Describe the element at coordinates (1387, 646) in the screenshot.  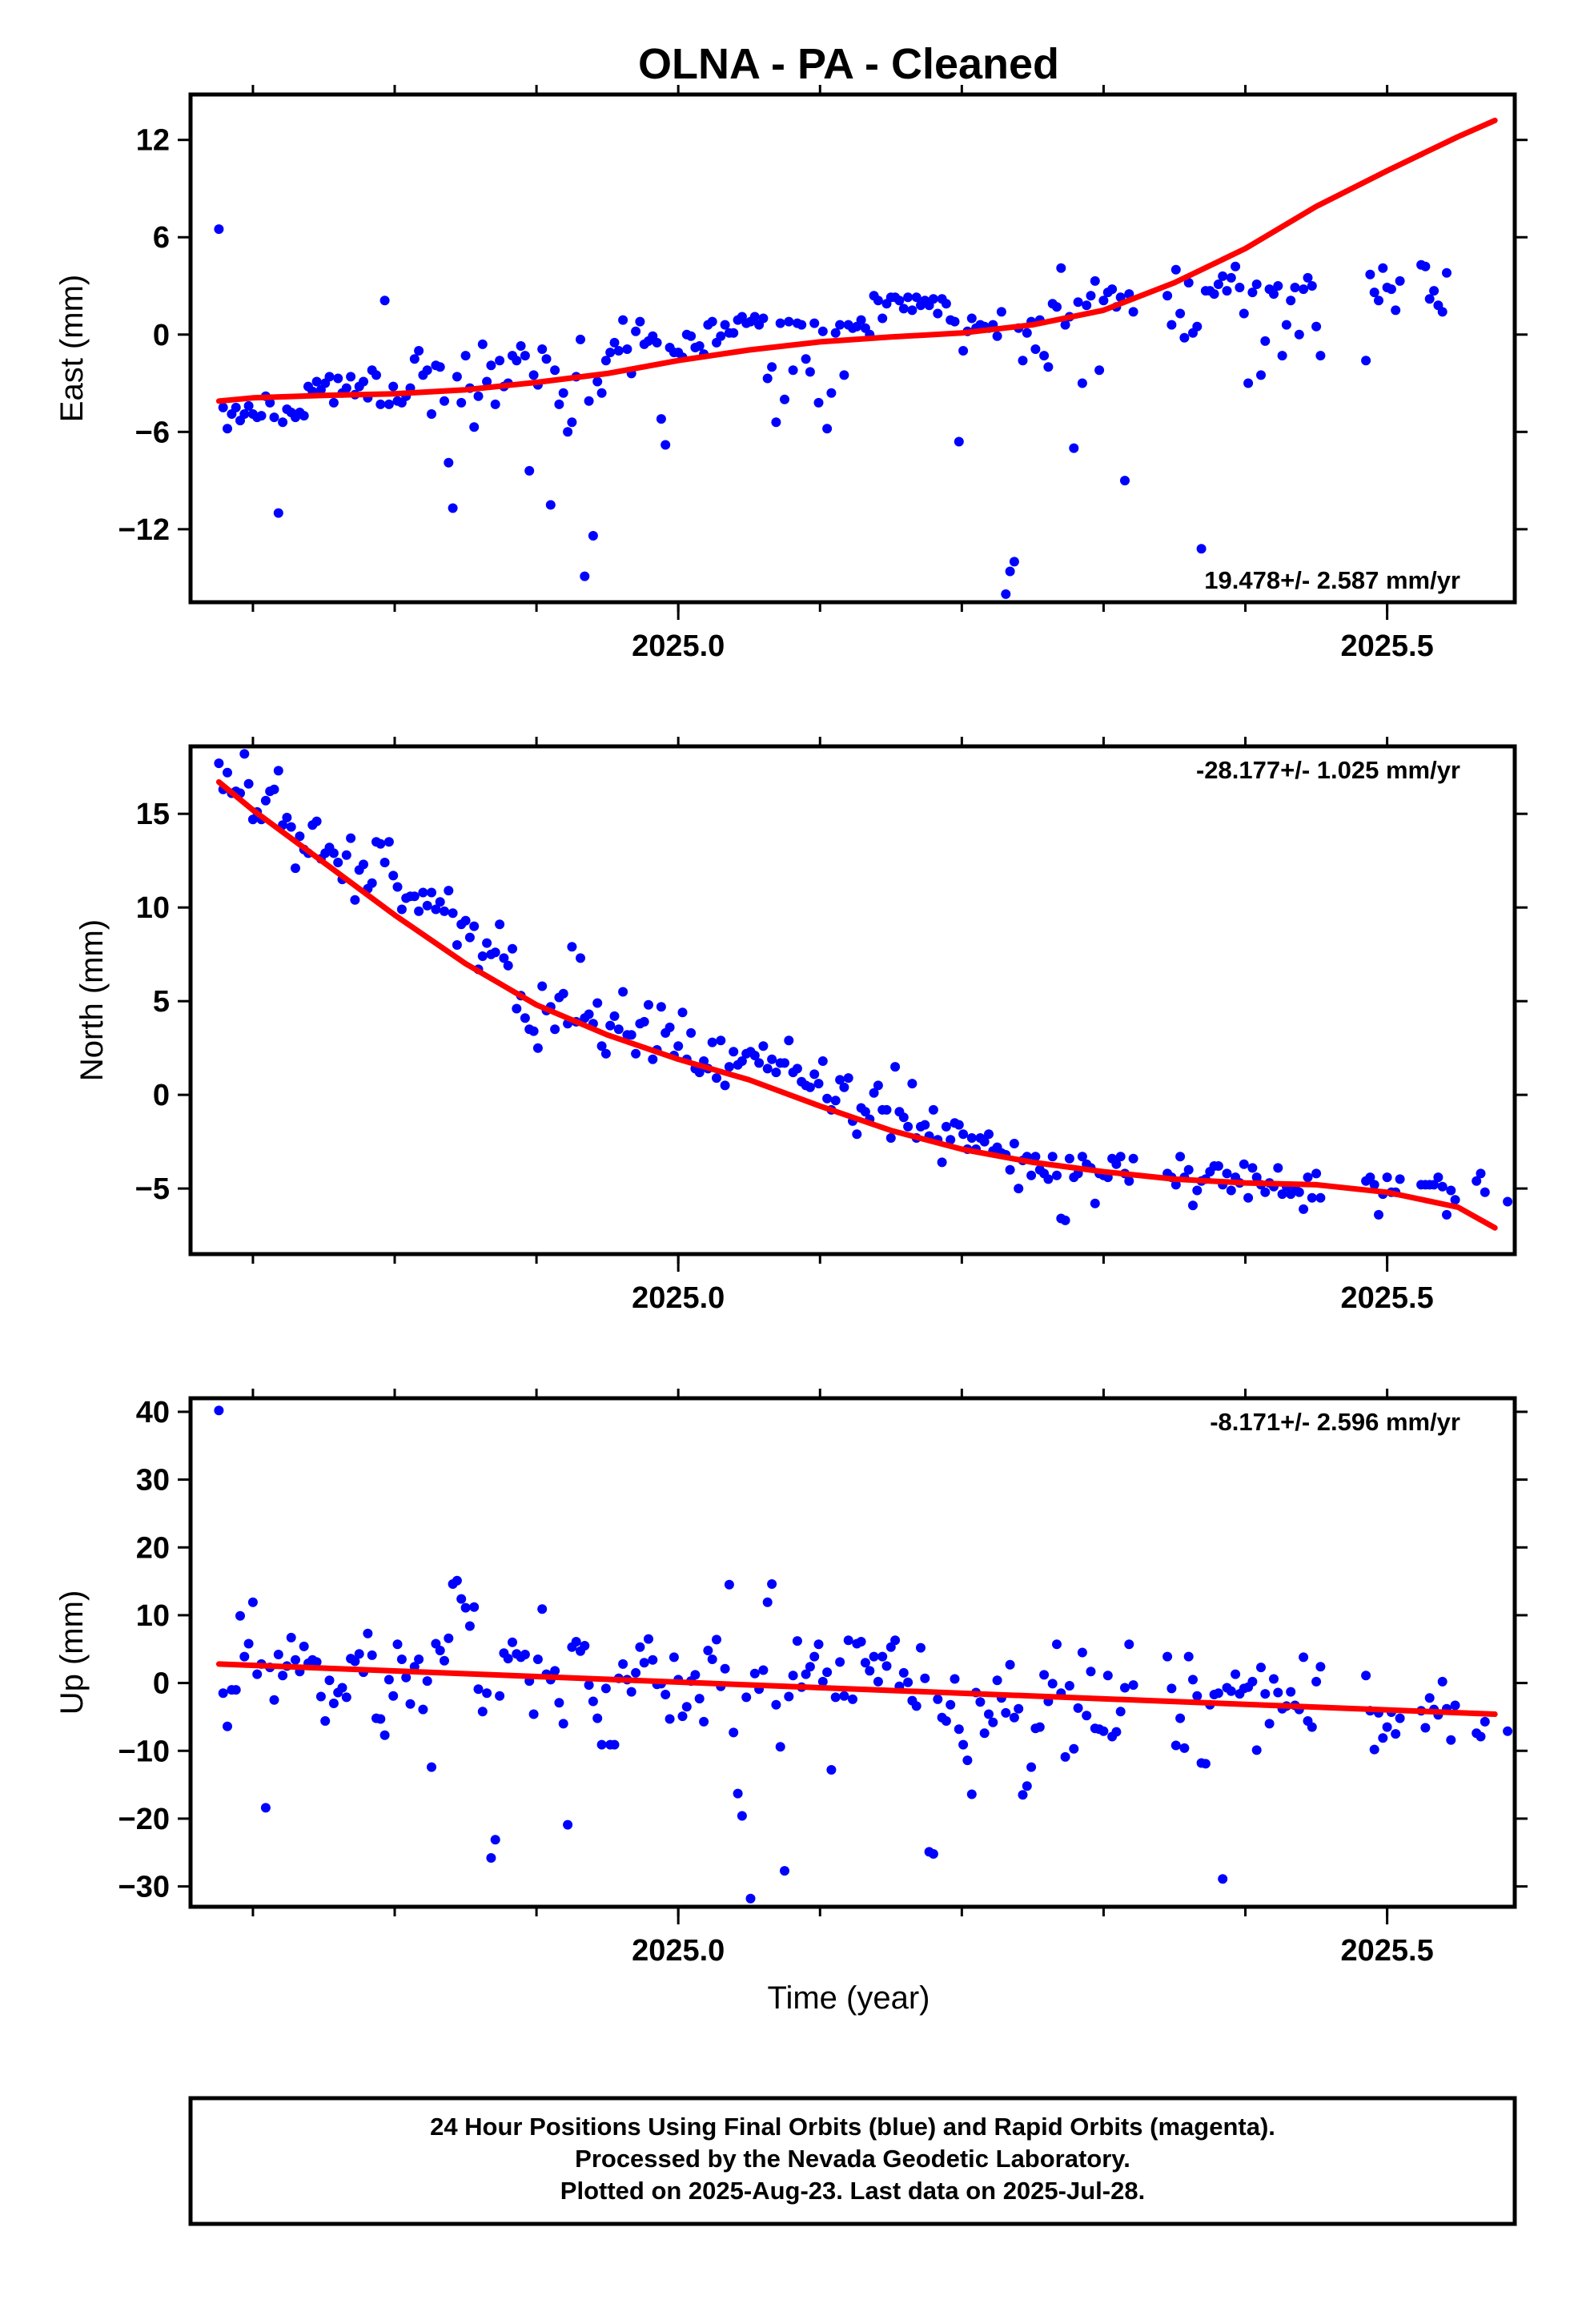
I see `east-xtick-label: 2025.5` at that location.